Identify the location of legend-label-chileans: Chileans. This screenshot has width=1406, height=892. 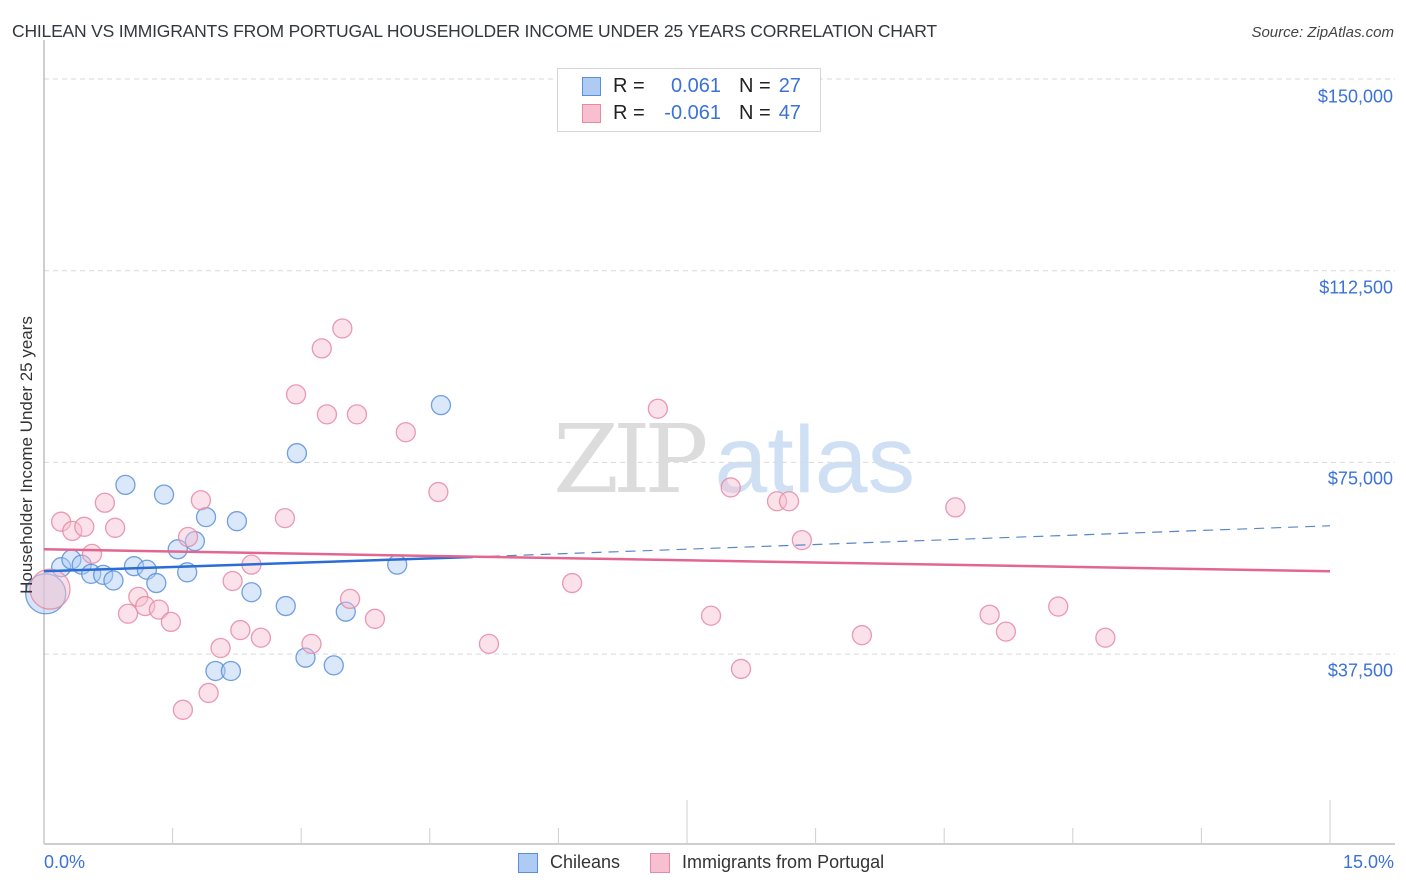
(585, 862).